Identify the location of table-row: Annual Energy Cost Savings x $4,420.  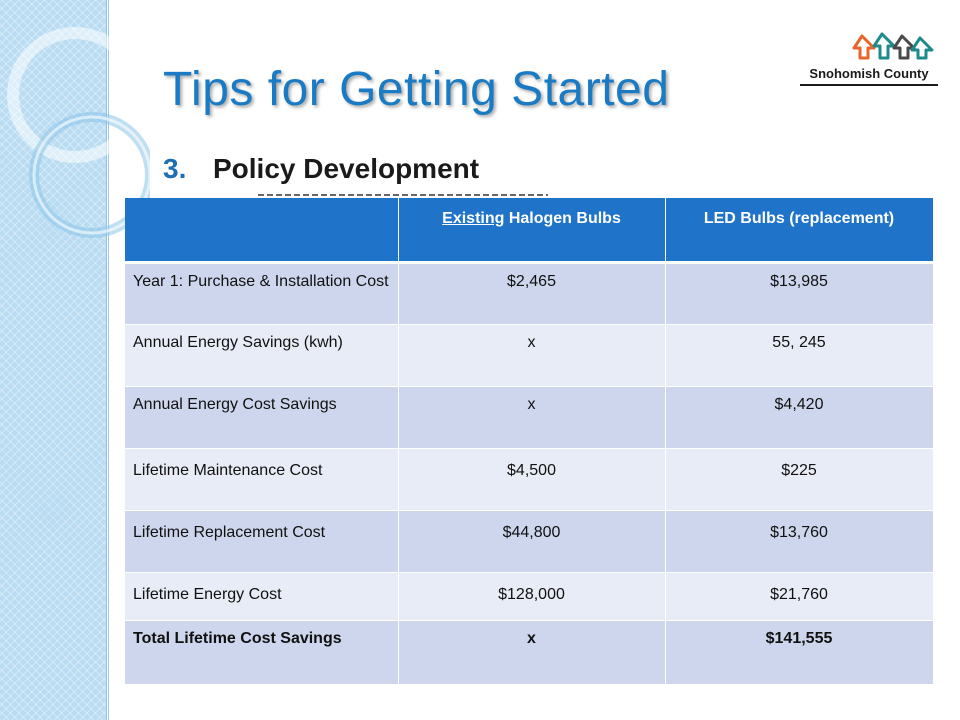
(529, 417).